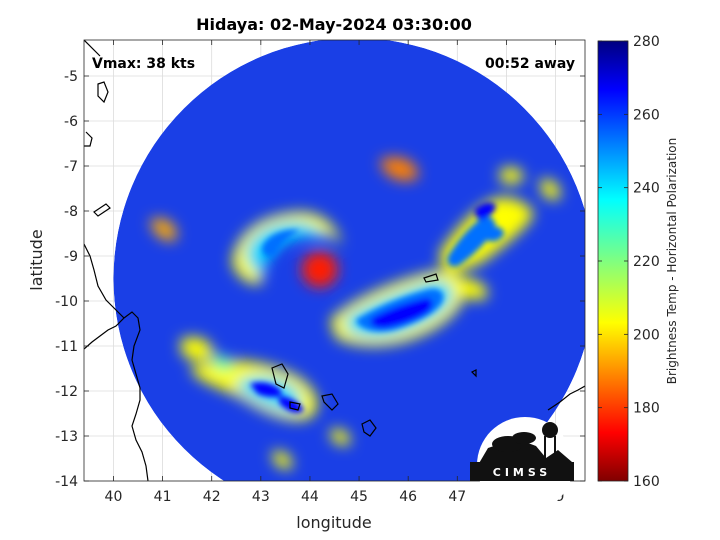  What do you see at coordinates (646, 482) in the screenshot?
I see `colorbar-tick-label: 160` at bounding box center [646, 482].